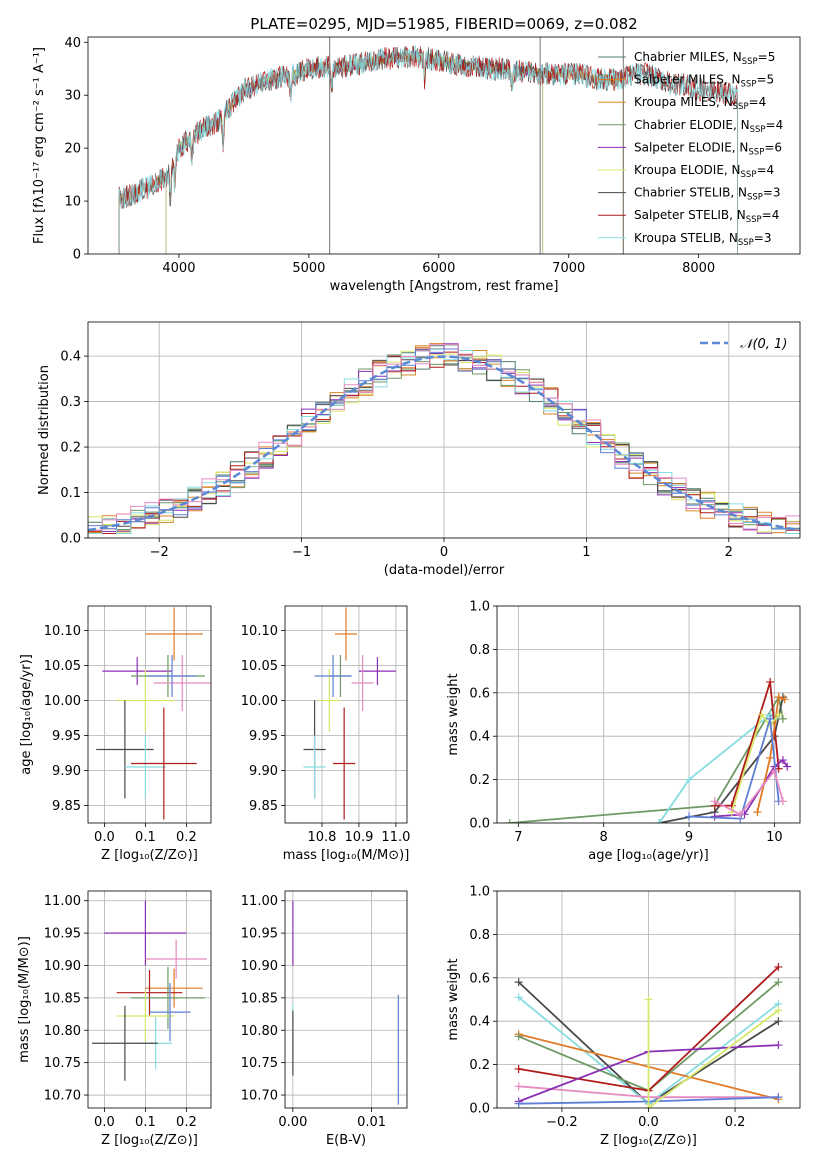  I want to click on legend-label: Chabrier MILES, NSSP=5, so click(704, 58).